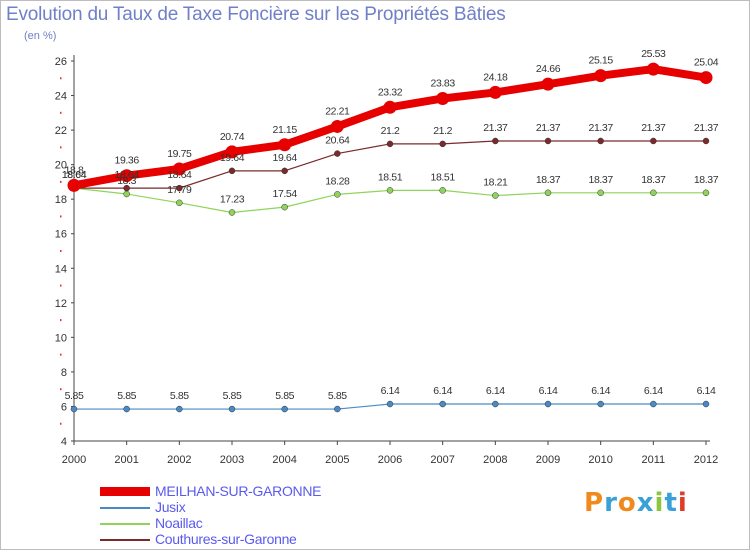 The image size is (750, 550). I want to click on data-label: 17.79, so click(179, 190).